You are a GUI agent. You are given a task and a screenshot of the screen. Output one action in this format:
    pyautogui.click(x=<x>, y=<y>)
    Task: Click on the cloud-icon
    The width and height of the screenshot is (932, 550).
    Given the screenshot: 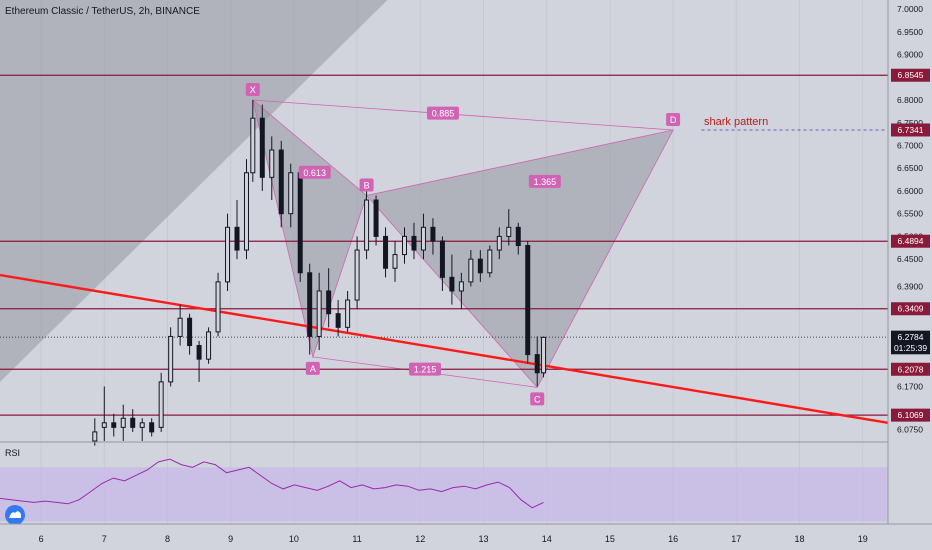 What is the action you would take?
    pyautogui.click(x=15, y=514)
    